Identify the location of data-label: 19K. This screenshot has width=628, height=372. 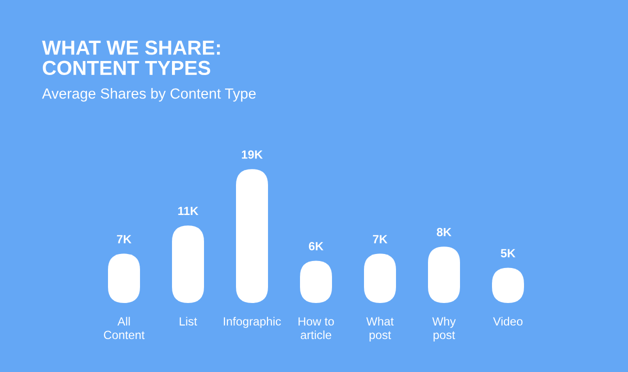
(252, 154).